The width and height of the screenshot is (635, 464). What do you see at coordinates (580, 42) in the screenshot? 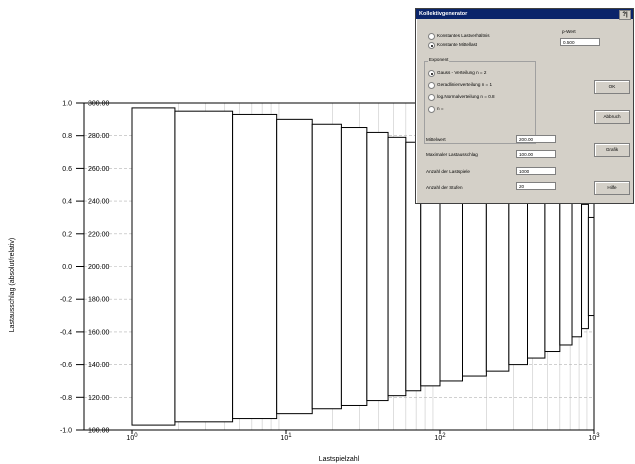
I see `p-value-input: 0.500` at bounding box center [580, 42].